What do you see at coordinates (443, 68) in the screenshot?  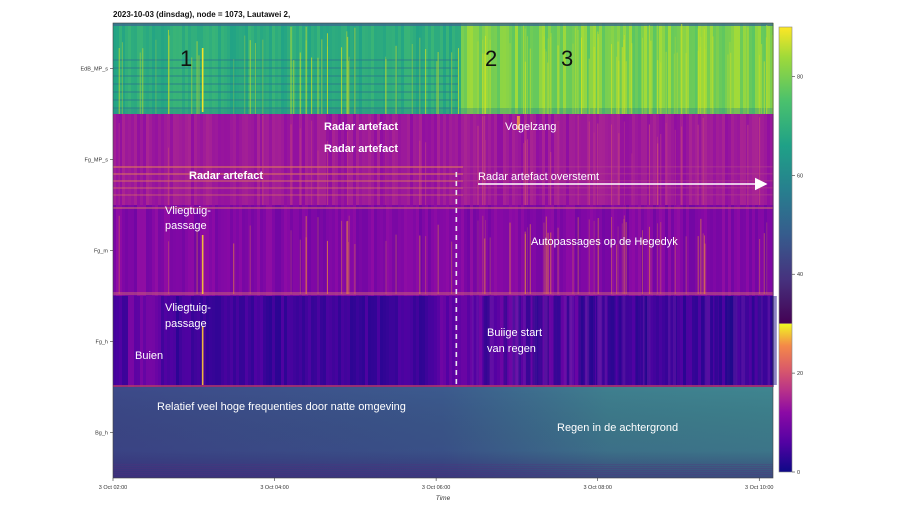 I see `heatmap-row-edb-mp-s` at bounding box center [443, 68].